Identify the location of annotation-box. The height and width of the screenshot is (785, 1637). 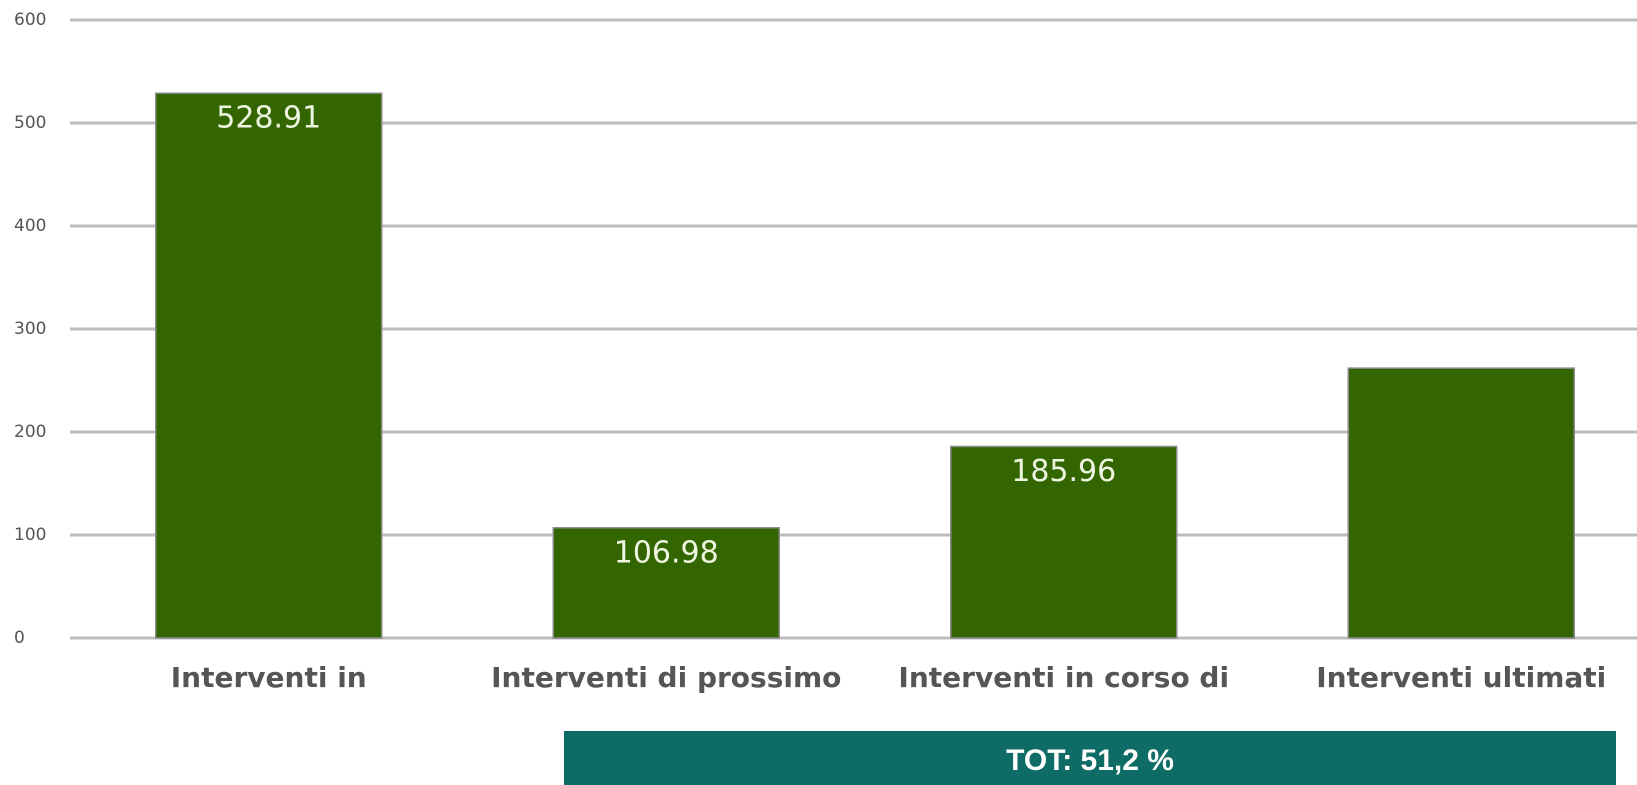
(1090, 758).